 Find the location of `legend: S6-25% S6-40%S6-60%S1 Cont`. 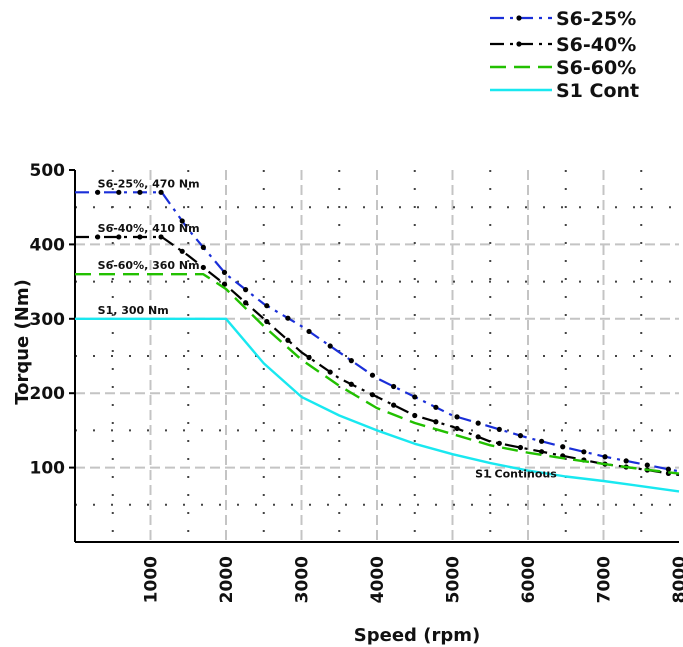

legend: S6-25% S6-40%S6-60%S1 Cont is located at coordinates (564, 55).